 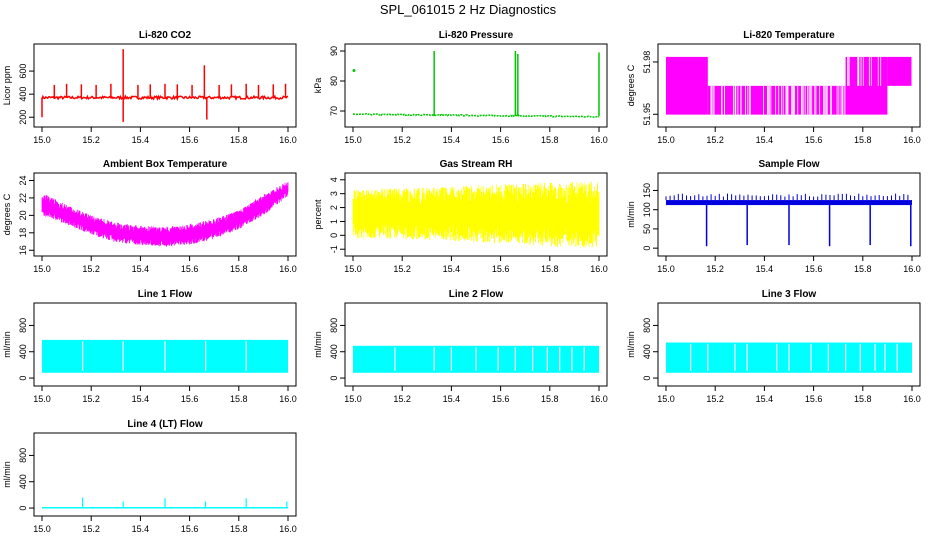 I want to click on y-tick-label: 150, so click(x=647, y=190).